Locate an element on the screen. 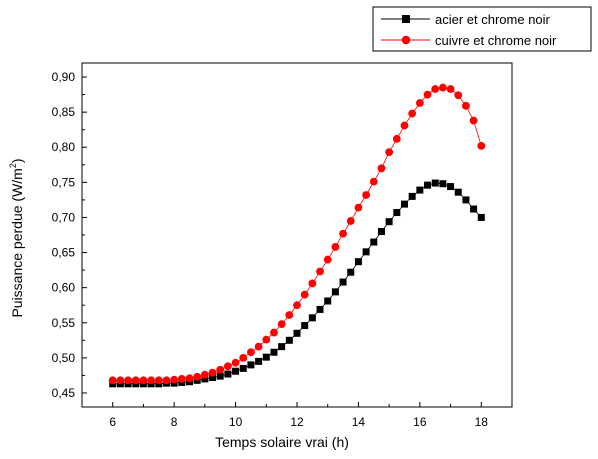 Image resolution: width=598 pixels, height=459 pixels. y-axis: 0,45 0,50 0,55 0,60 0,65 0,70 0,75 0,80 0,85 0,90 is located at coordinates (69, 235).